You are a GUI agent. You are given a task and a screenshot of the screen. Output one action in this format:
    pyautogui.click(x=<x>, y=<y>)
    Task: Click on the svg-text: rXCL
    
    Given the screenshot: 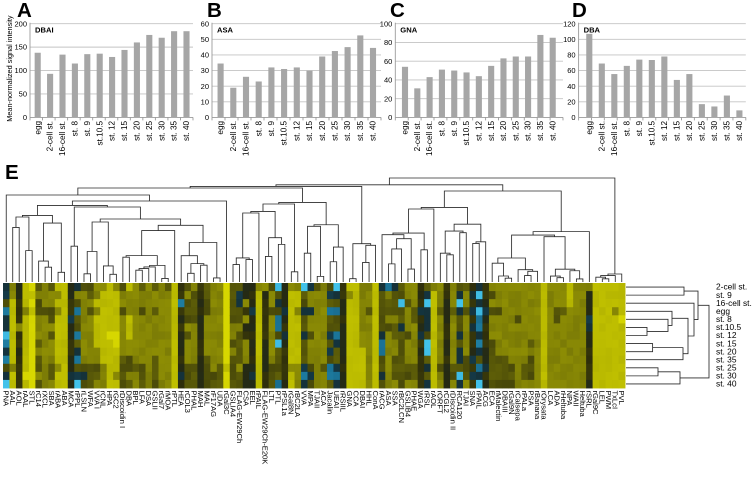 What is the action you would take?
    pyautogui.click(x=44, y=399)
    